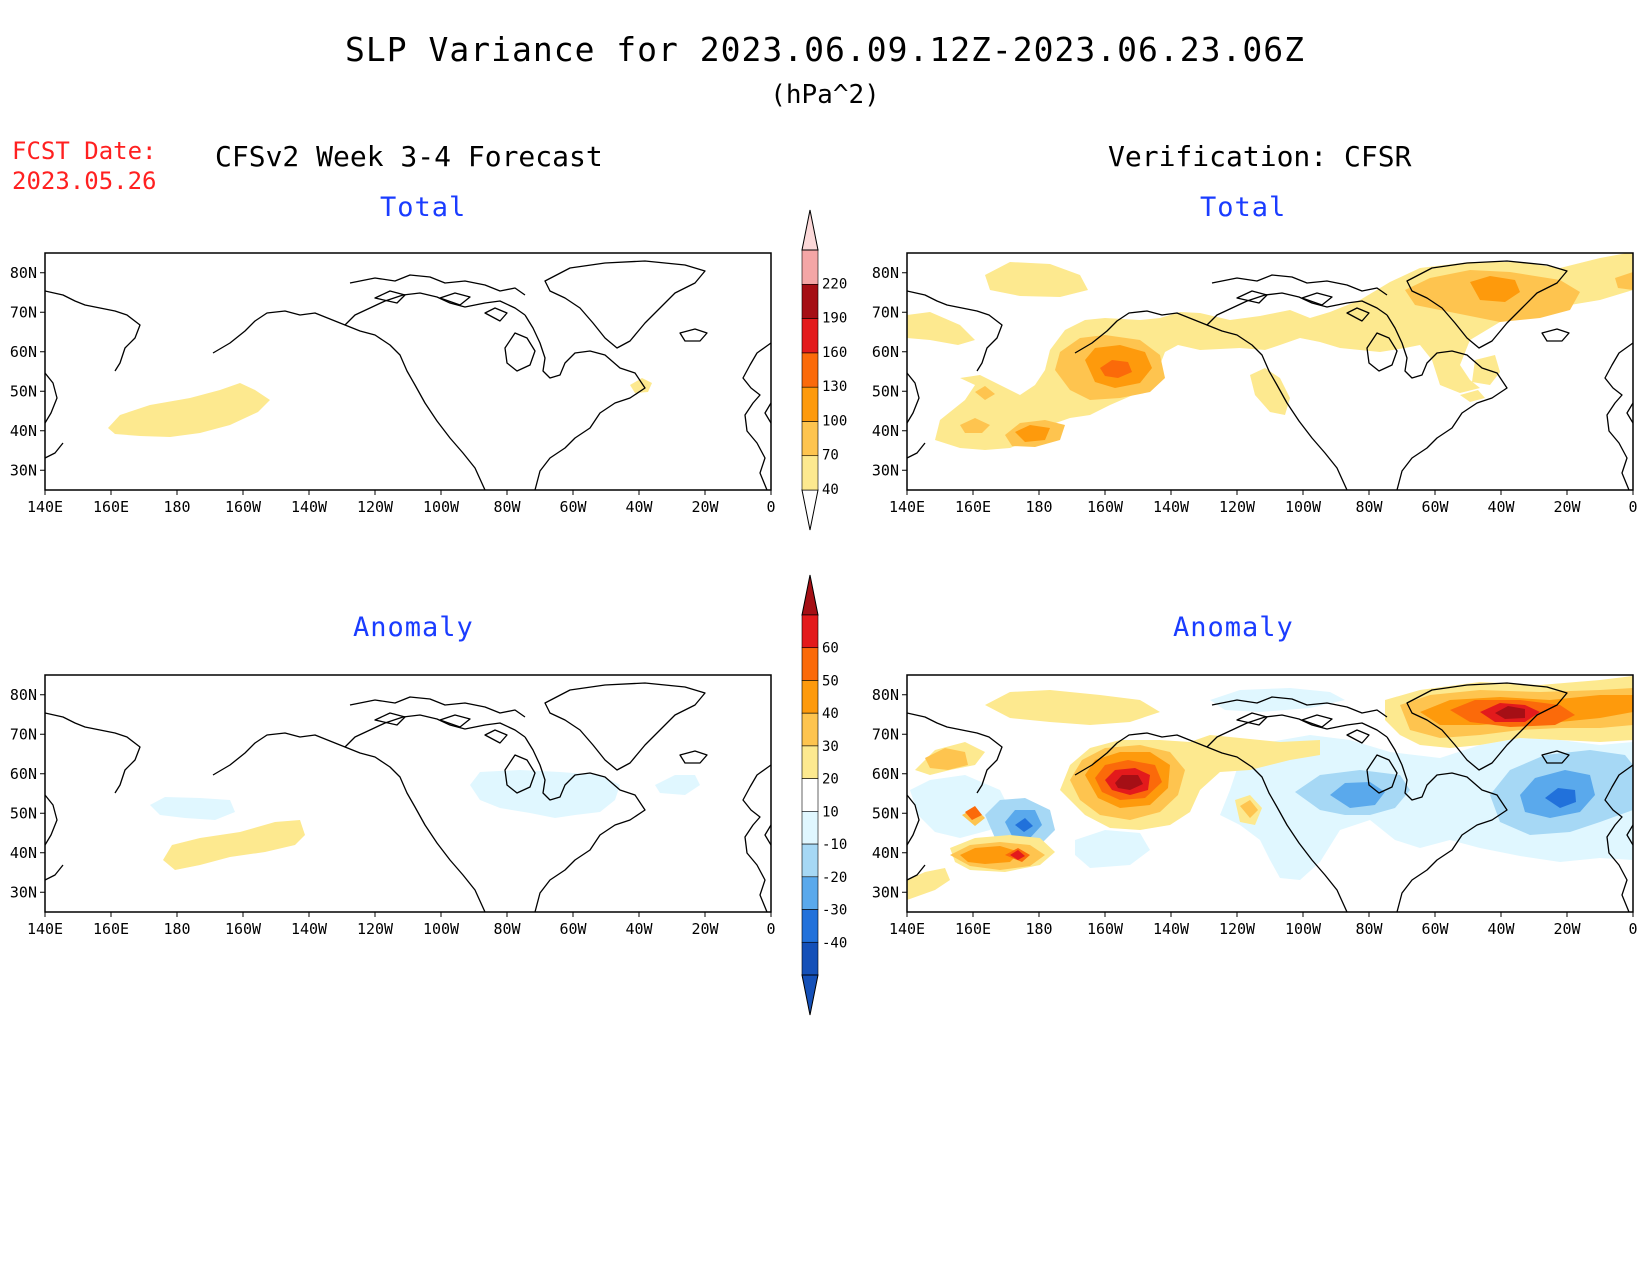 Image resolution: width=1650 pixels, height=1275 pixels. Describe the element at coordinates (84, 181) in the screenshot. I see `fcst-date-value: 2023.05.26` at that location.